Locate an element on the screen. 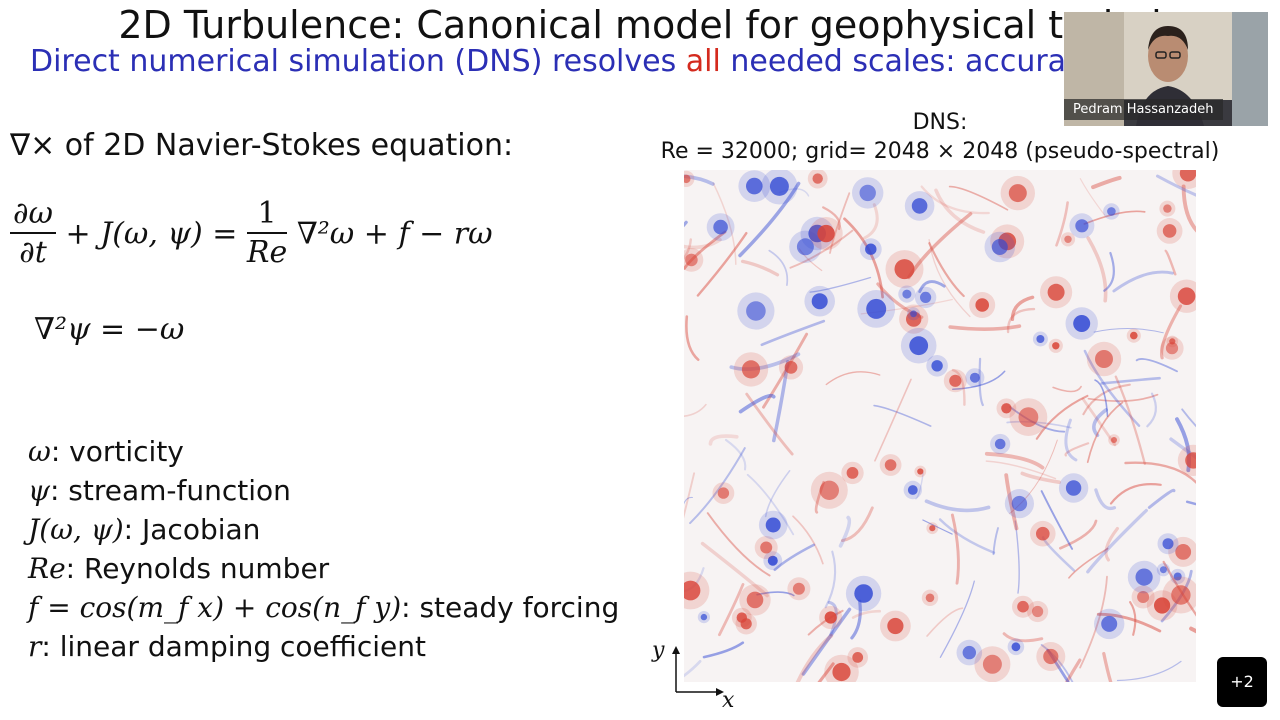  inverse-reynolds: 1 Re is located at coordinates (267, 234).